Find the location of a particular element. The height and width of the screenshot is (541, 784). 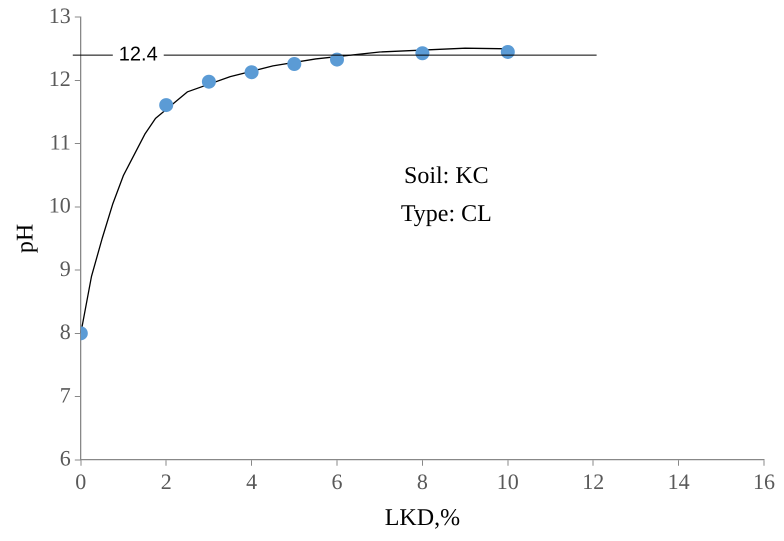

x-tick-label: 10 is located at coordinates (507, 481).